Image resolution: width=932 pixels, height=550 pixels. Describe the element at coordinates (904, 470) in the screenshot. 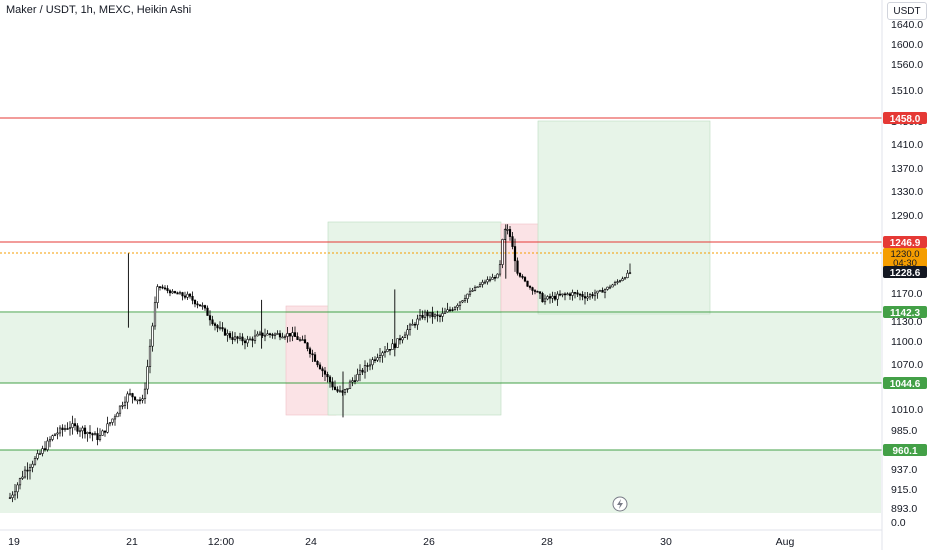

I see `y-tick-label: 937.0` at that location.